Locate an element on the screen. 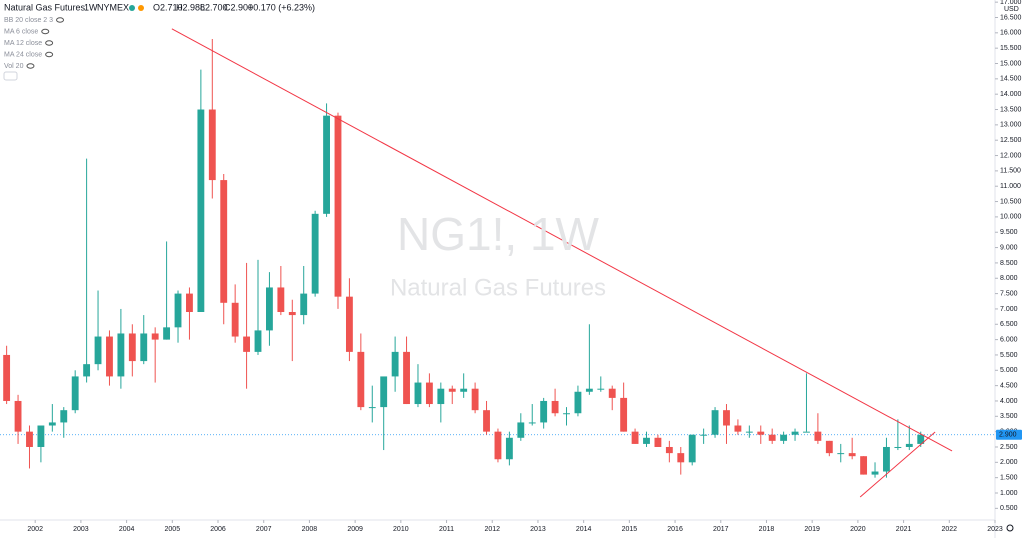 The height and width of the screenshot is (538, 1024). collapse-button is located at coordinates (10, 76).